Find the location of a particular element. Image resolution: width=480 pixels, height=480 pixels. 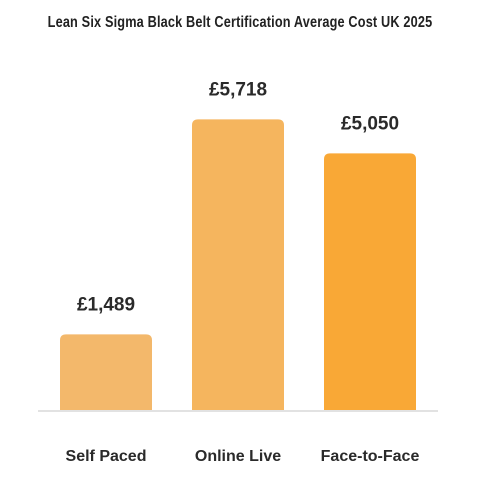

value-label: £1,489 is located at coordinates (106, 304).